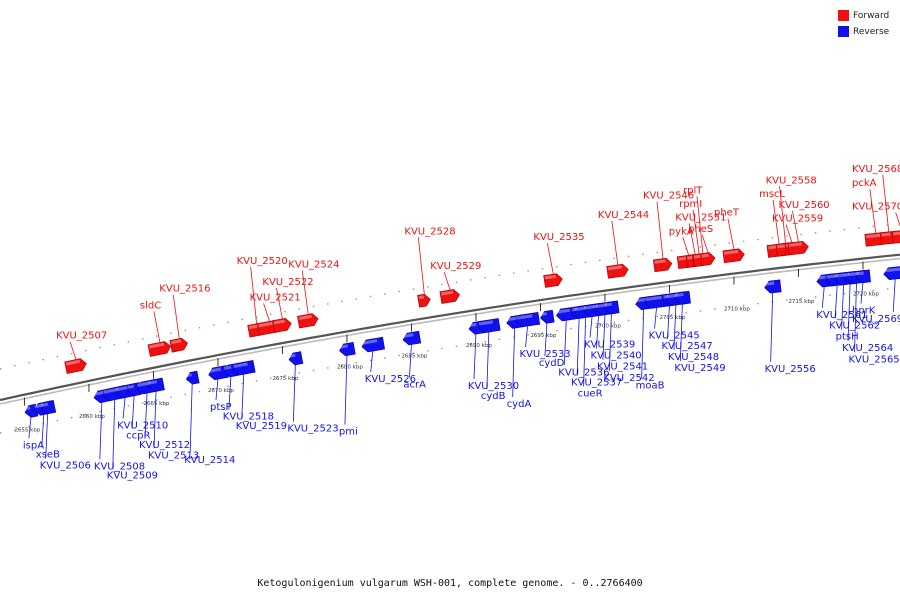  Describe the element at coordinates (609, 345) in the screenshot. I see `gene-label: KVU_2539` at that location.